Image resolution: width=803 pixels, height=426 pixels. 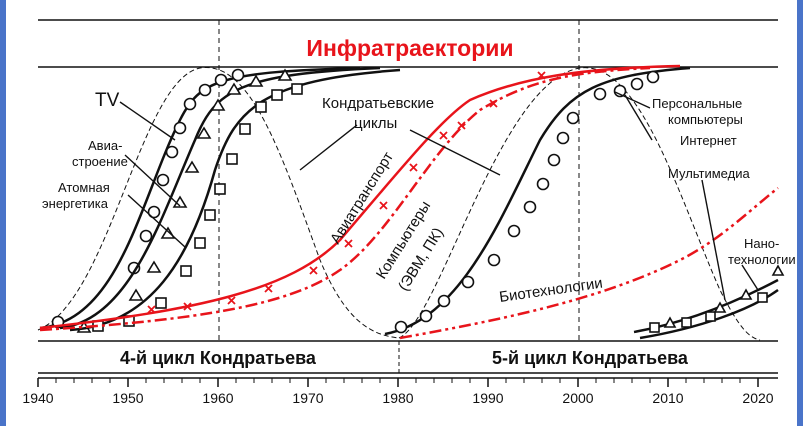 What do you see at coordinates (762, 259) in the screenshot?
I see `label-nano-2: технологии` at bounding box center [762, 259].